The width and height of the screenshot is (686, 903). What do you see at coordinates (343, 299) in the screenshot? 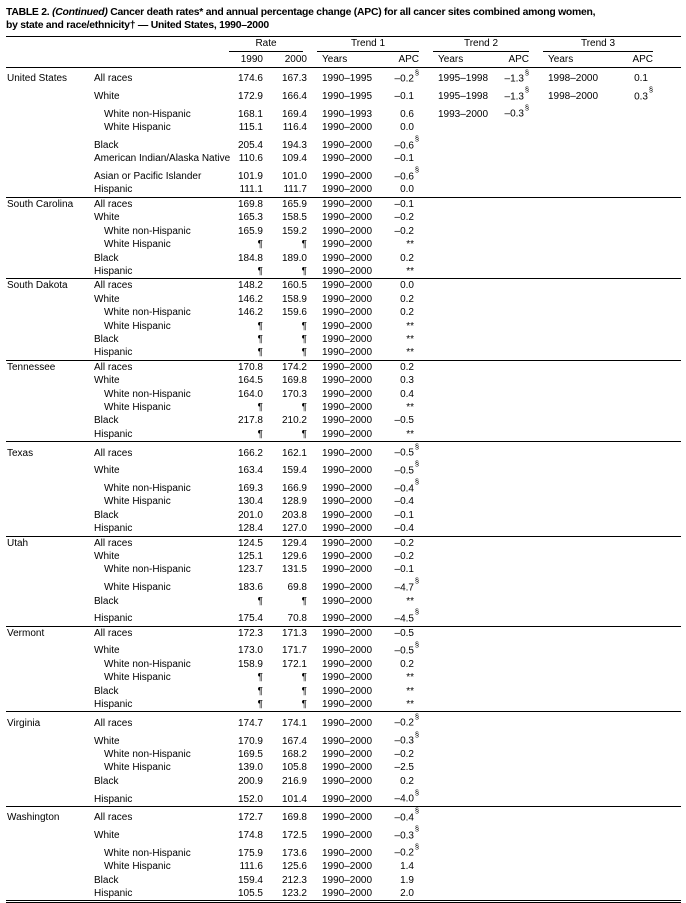
I see `table-row: White 146.2 158.9 1990–2000 0.2` at bounding box center [343, 299].